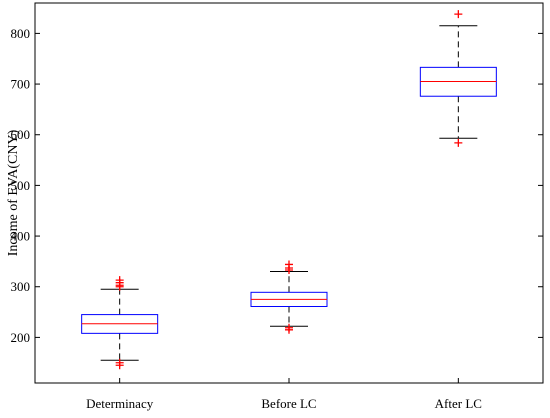  Describe the element at coordinates (21, 84) in the screenshot. I see `y-tick-label: 700` at that location.